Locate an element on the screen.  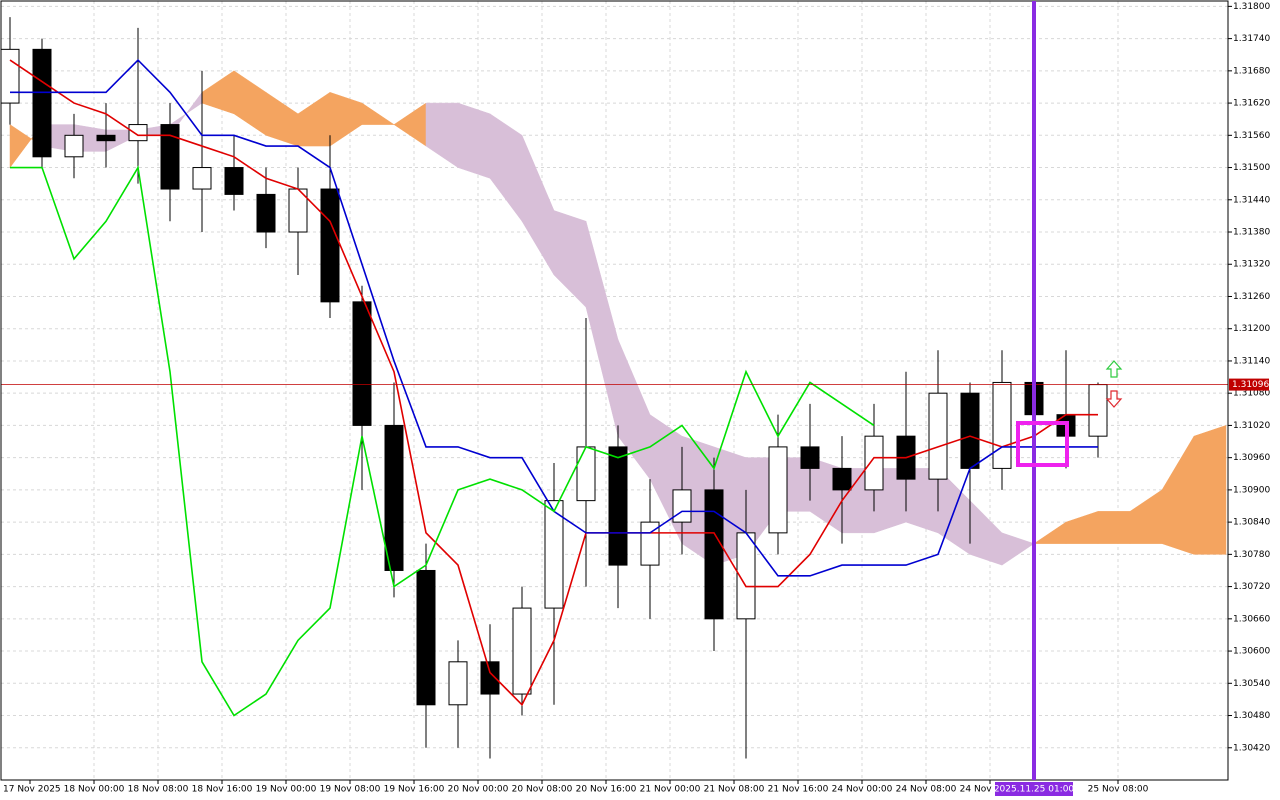
cursor-tag is located at coordinates (1034, 789).